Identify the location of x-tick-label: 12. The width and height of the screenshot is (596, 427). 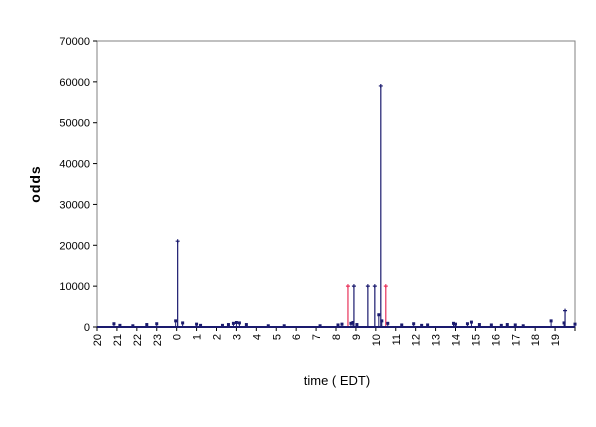
(417, 340).